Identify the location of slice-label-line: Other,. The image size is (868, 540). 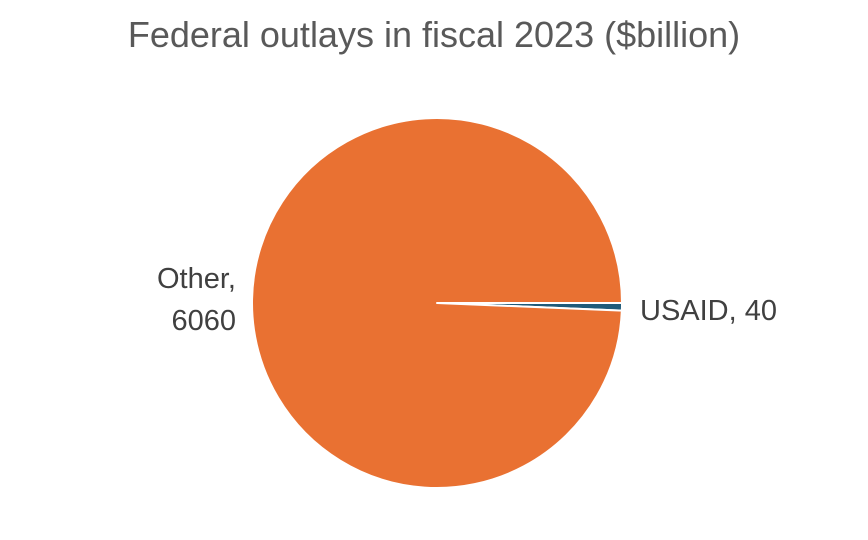
(196, 279).